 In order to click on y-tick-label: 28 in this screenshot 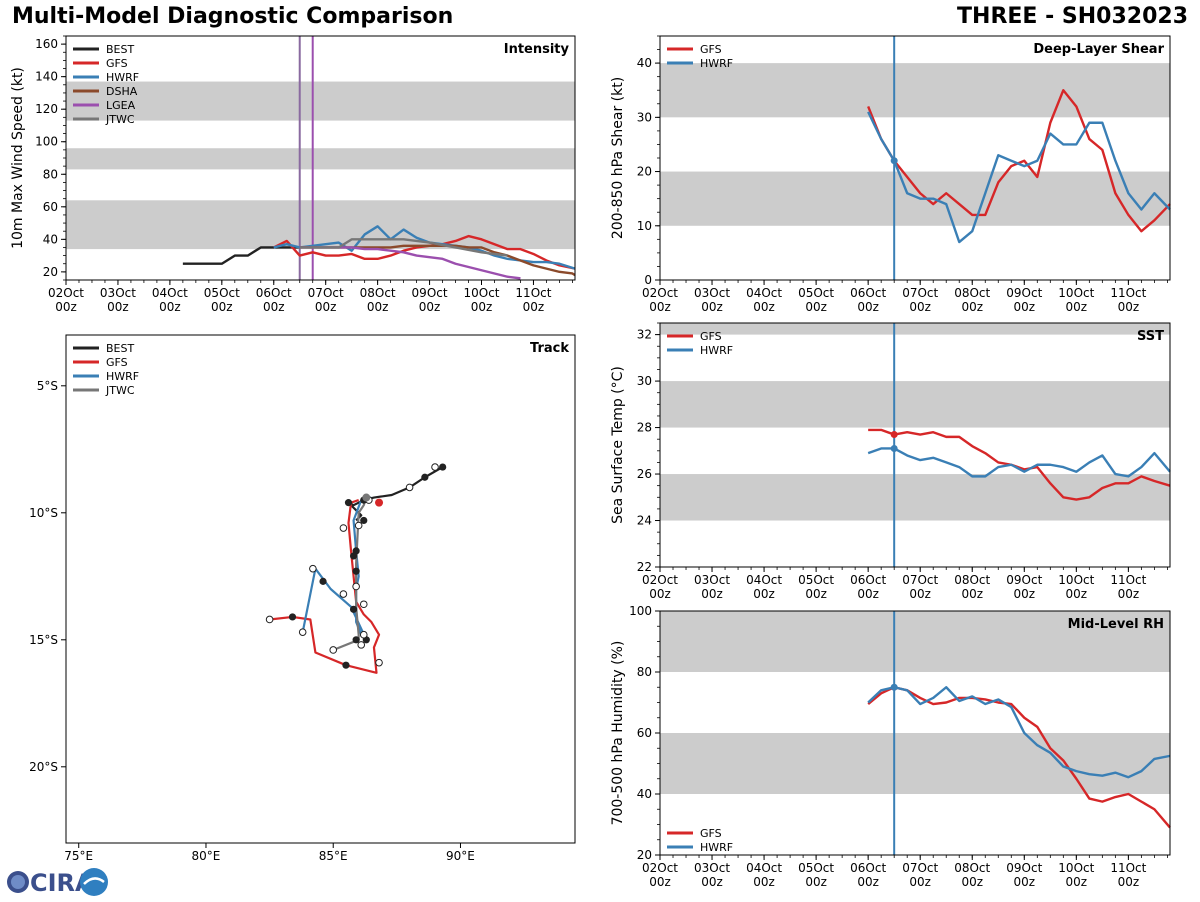, I will do `click(644, 428)`.